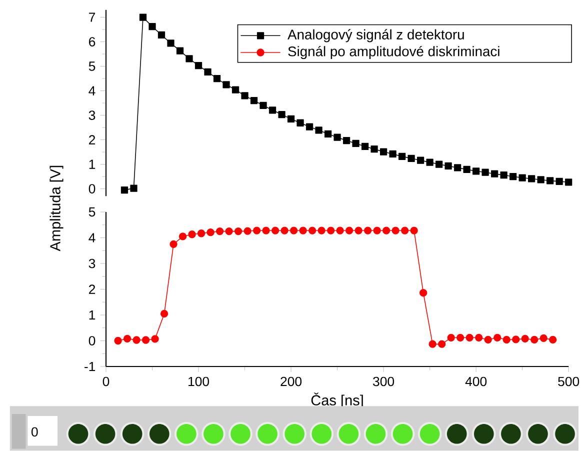  Describe the element at coordinates (34, 432) in the screenshot. I see `text: 0` at that location.